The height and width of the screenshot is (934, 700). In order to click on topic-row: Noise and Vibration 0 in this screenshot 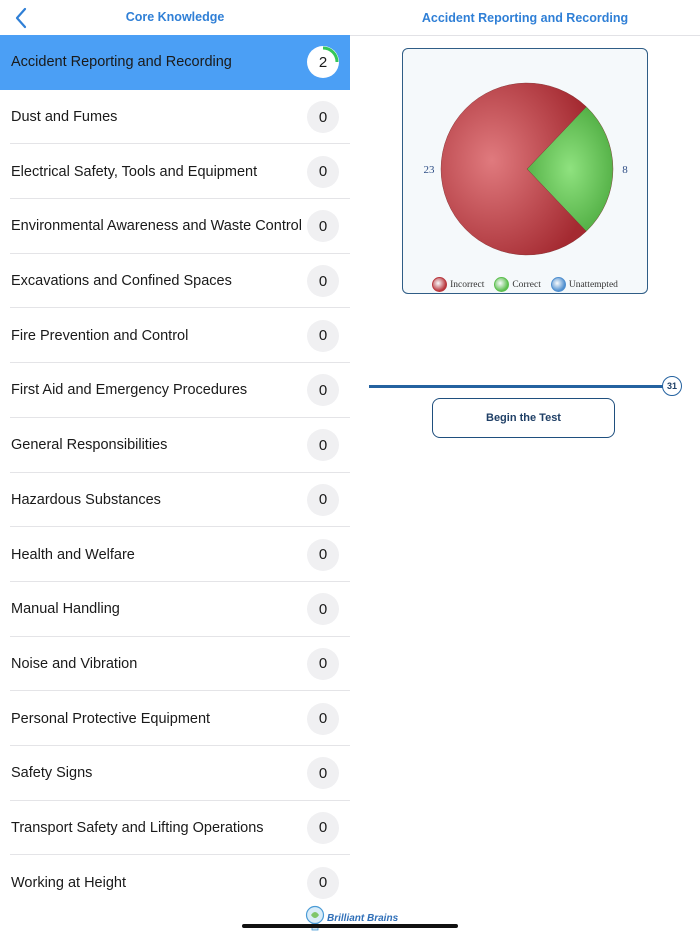, I will do `click(175, 664)`.